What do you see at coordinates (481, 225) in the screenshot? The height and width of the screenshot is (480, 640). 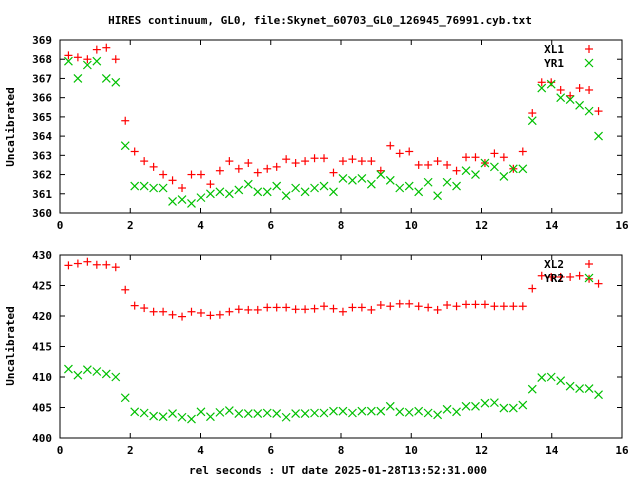 I see `x-tick-label: 12` at bounding box center [481, 225].